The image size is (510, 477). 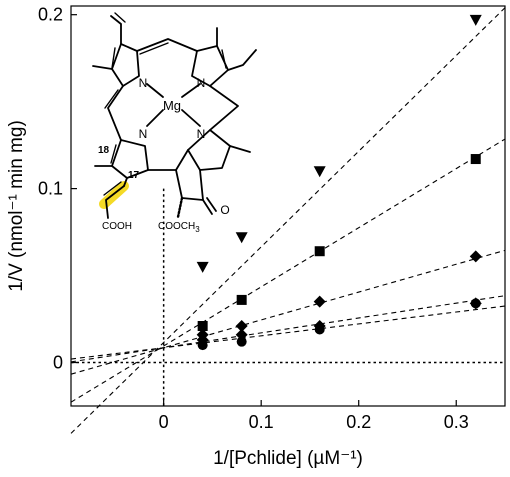 What do you see at coordinates (50, 15) in the screenshot?
I see `y-tick-label: 0.2` at bounding box center [50, 15].